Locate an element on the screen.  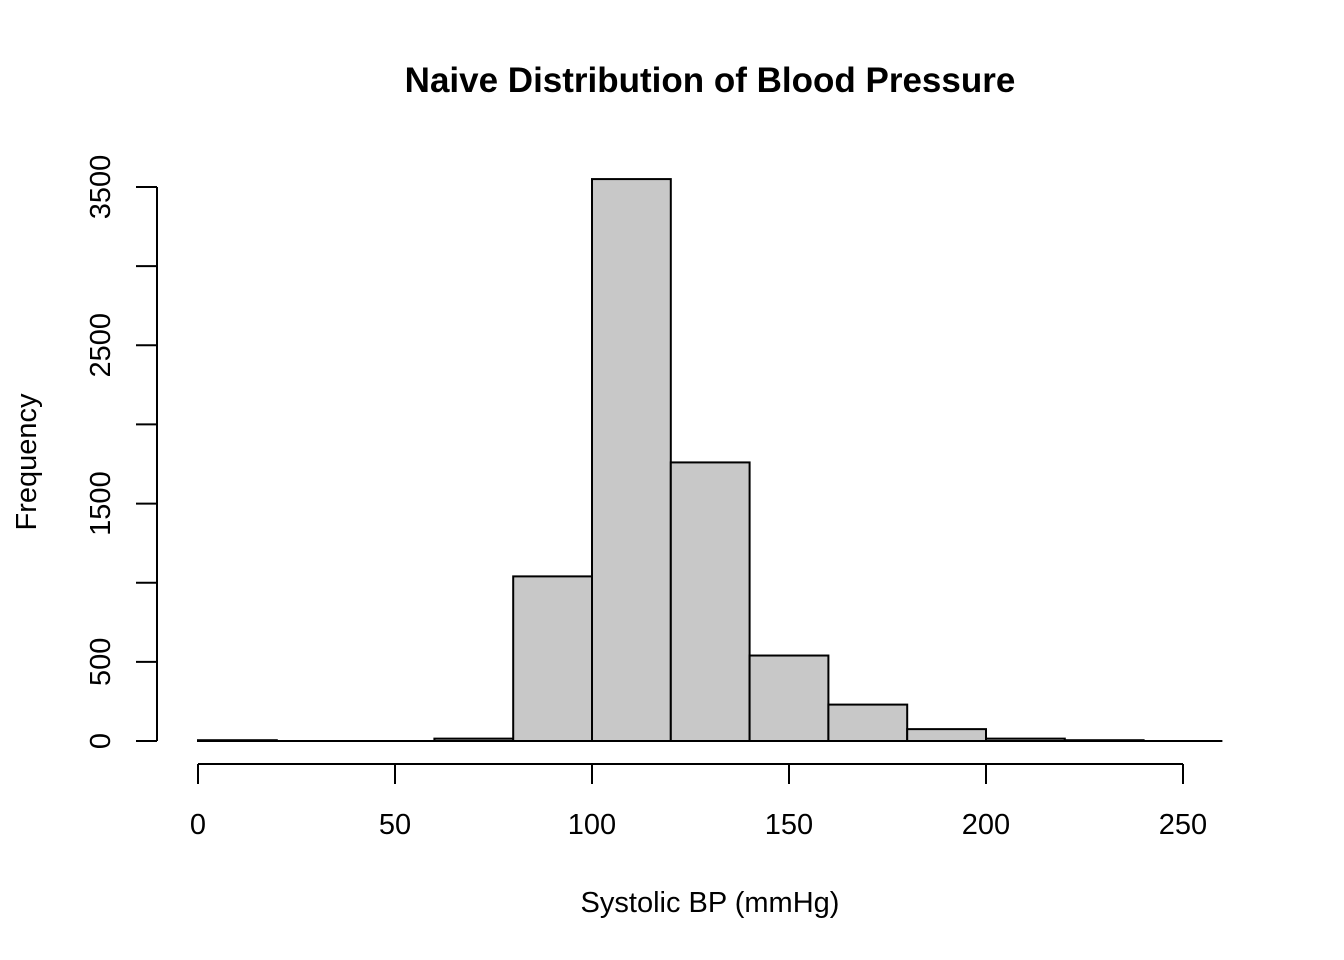
x-tick-label: 250 is located at coordinates (1183, 825).